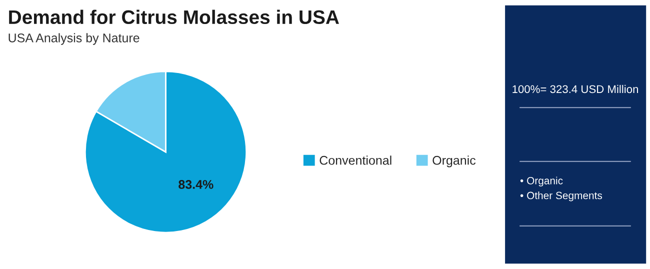 Image resolution: width=650 pixels, height=269 pixels. What do you see at coordinates (561, 197) in the screenshot?
I see `text: • Other Segments` at bounding box center [561, 197].